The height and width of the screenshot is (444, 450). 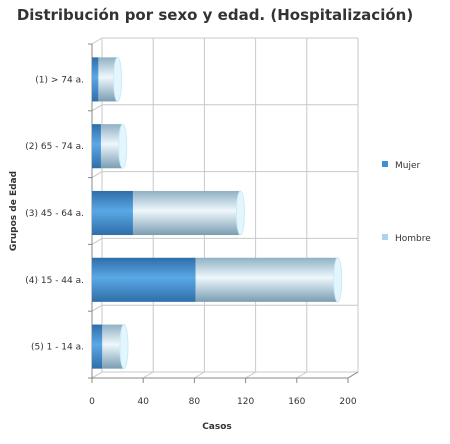 I want to click on x-tick-label: 200, so click(x=347, y=402).